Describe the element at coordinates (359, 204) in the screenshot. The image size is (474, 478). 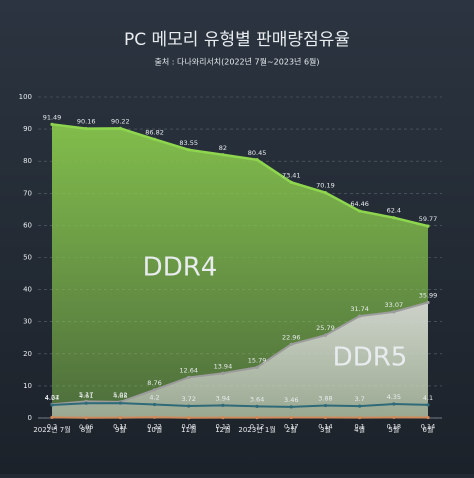
I see `value-label: 64.46` at that location.